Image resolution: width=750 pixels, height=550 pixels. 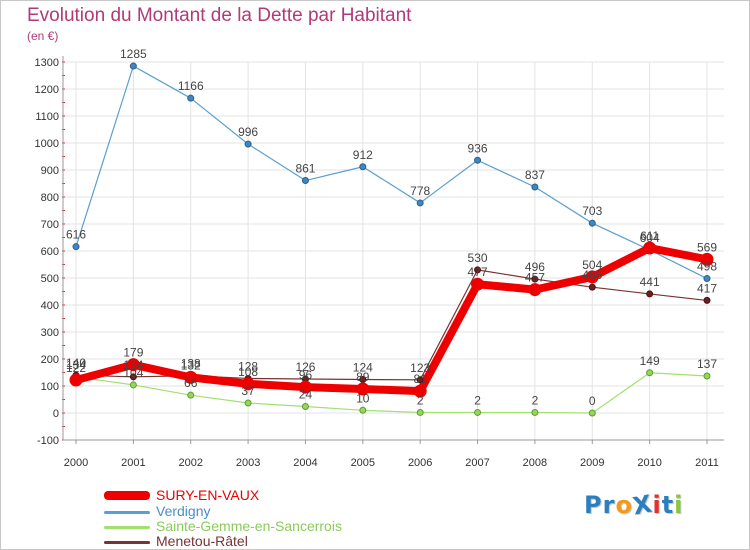 What do you see at coordinates (305, 463) in the screenshot?
I see `x-tick-label: 2004` at bounding box center [305, 463].